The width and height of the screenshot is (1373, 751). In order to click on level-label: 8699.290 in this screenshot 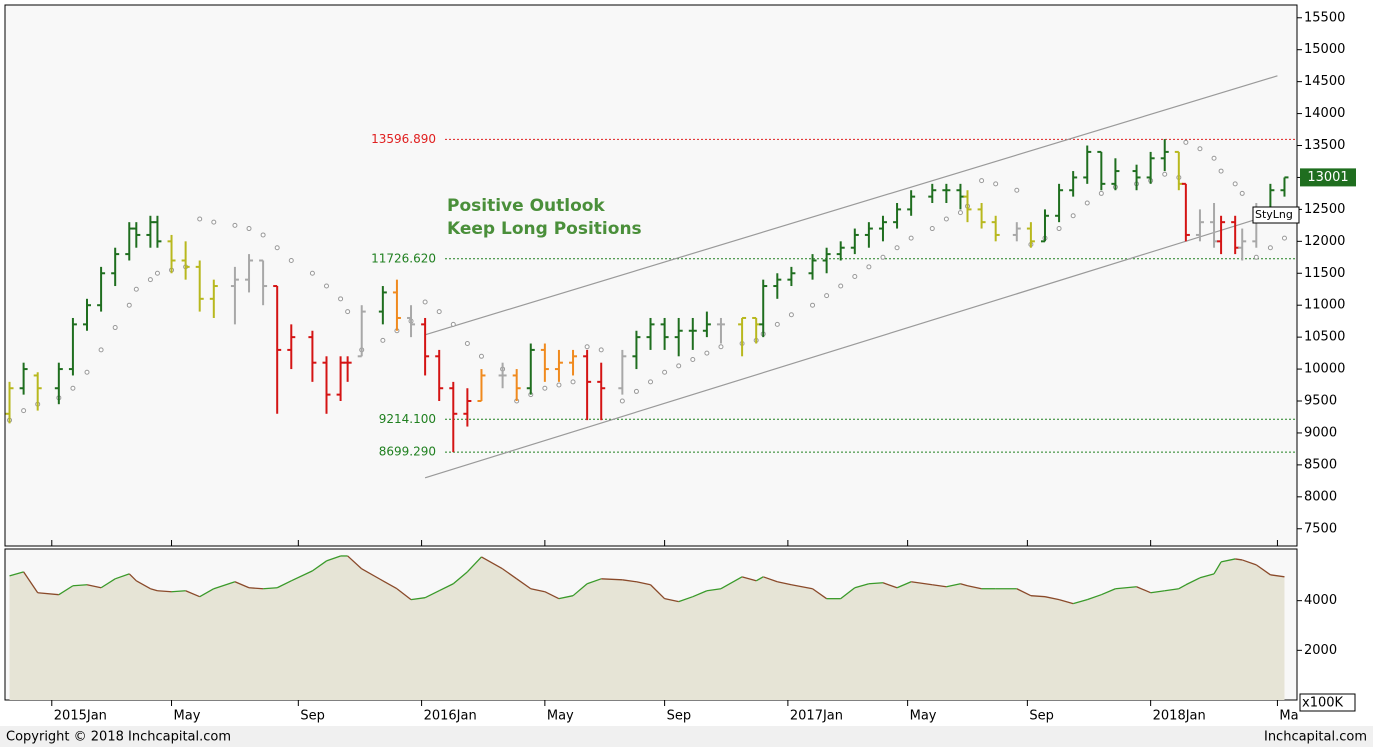, I will do `click(407, 452)`.